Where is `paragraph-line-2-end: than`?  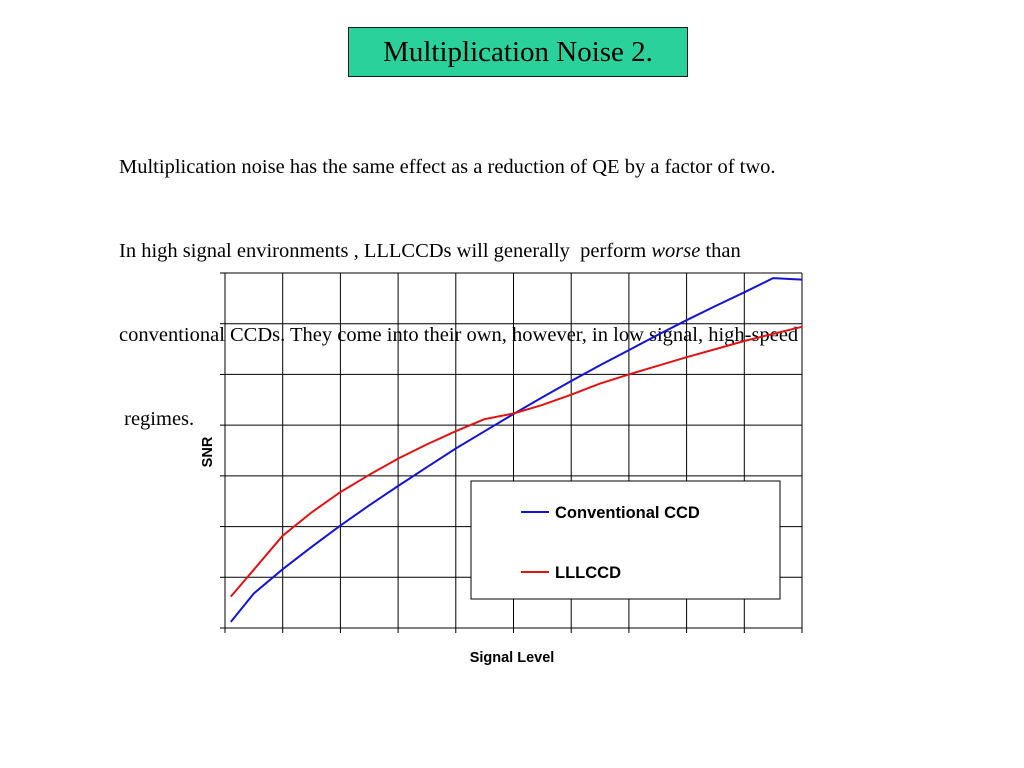
paragraph-line-2-end: than is located at coordinates (720, 251).